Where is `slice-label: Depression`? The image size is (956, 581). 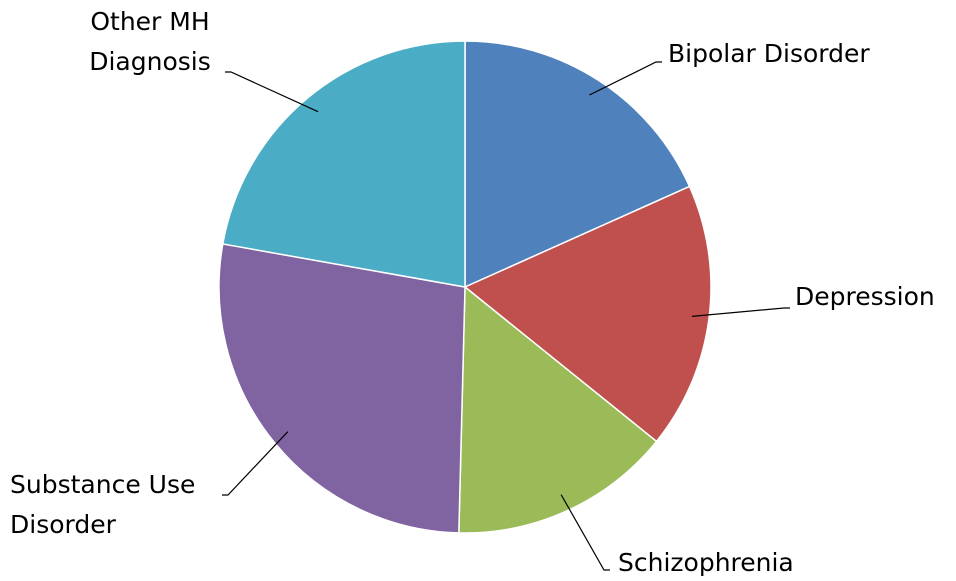 slice-label: Depression is located at coordinates (865, 296).